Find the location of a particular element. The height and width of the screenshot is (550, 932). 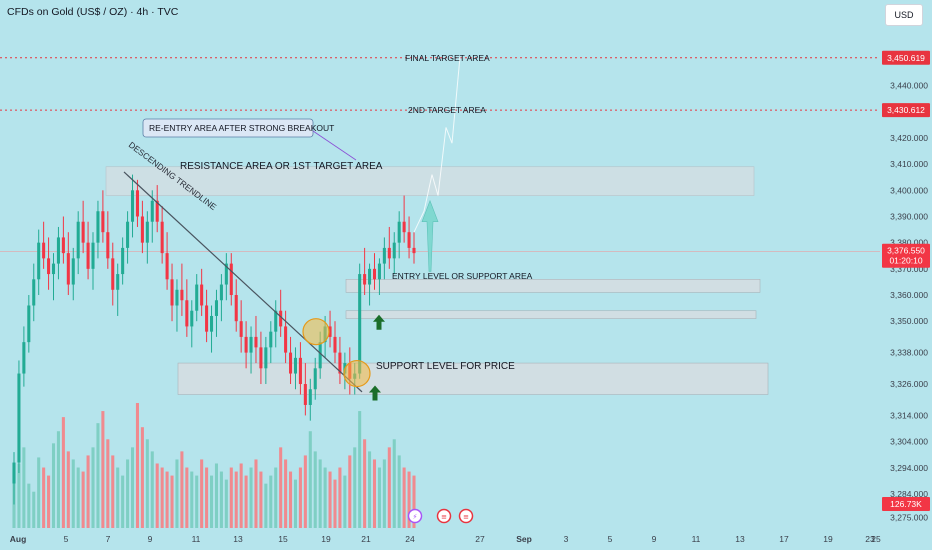

reentry-callout-box is located at coordinates (228, 128).